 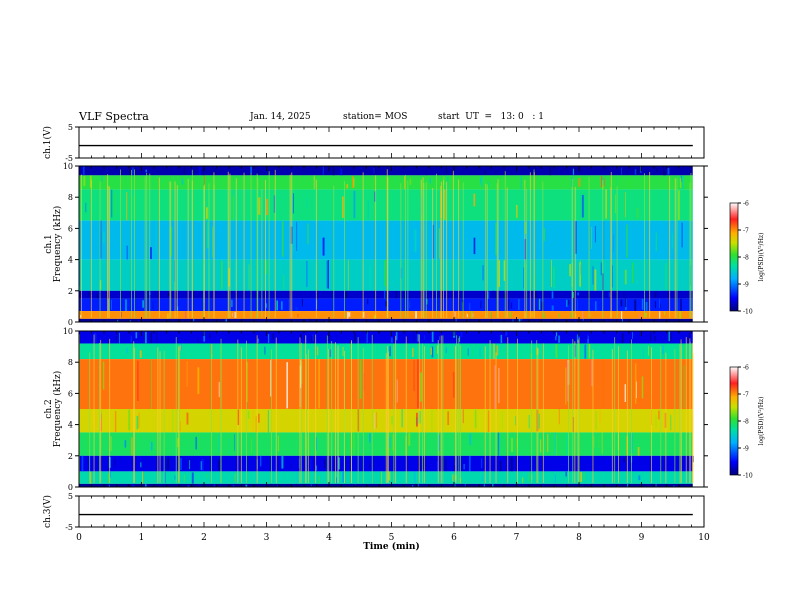 I want to click on y-tick-label: 0, so click(x=70, y=322).